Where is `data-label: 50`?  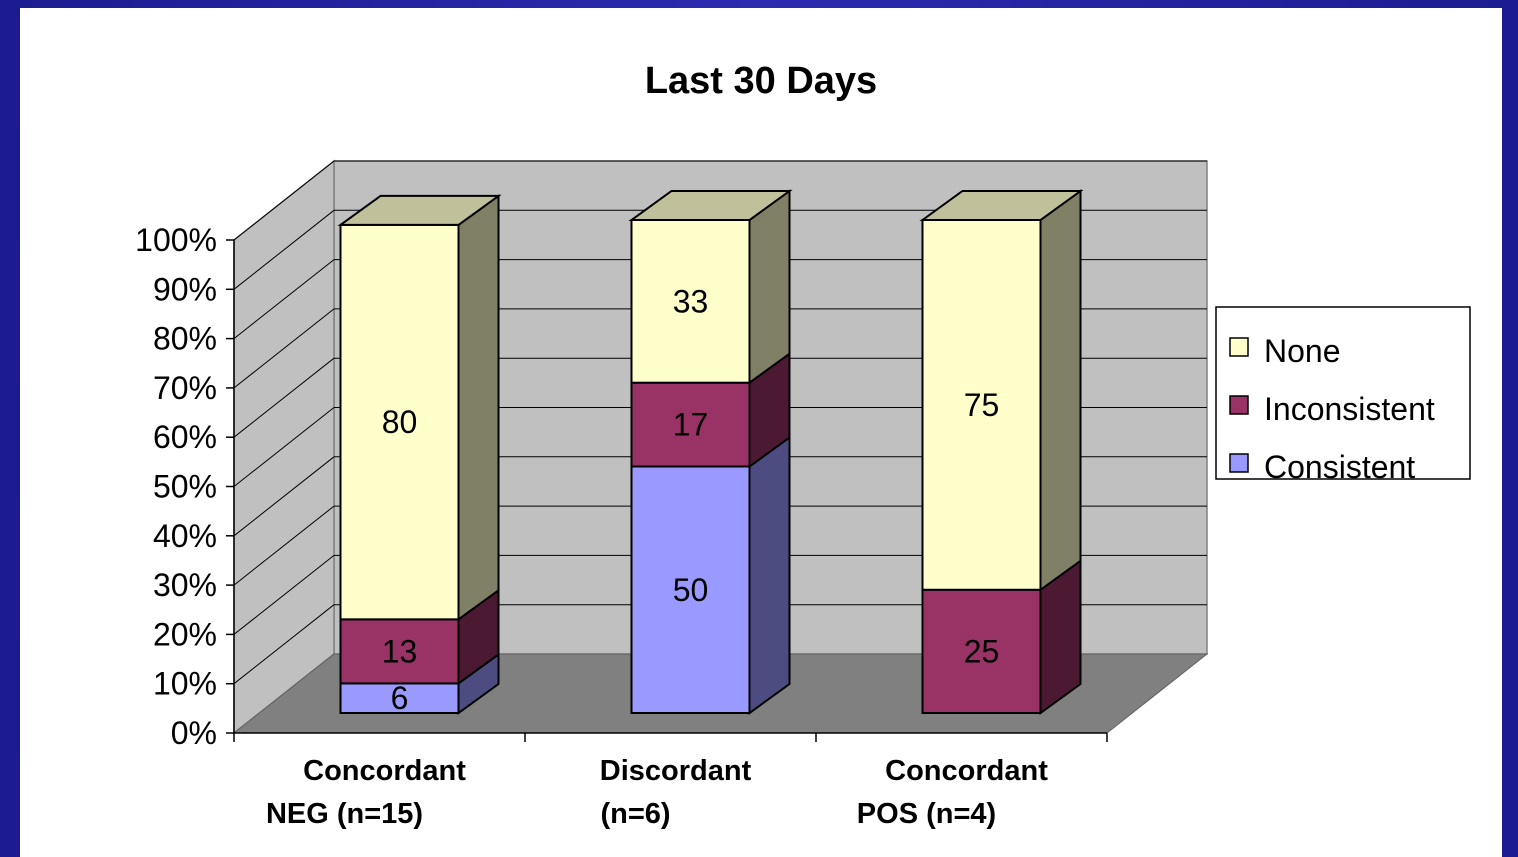 data-label: 50 is located at coordinates (691, 590).